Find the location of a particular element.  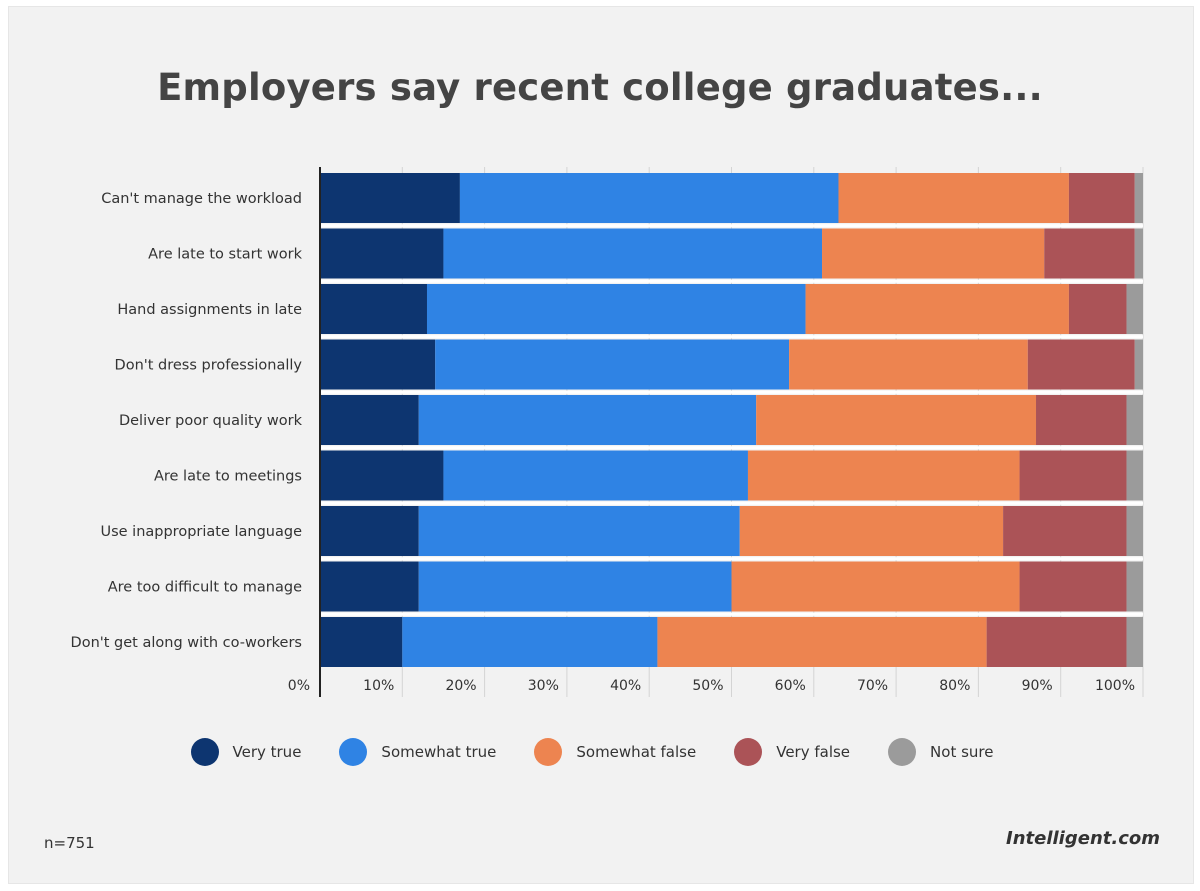

category-label: Deliver poor quality work is located at coordinates (211, 421).